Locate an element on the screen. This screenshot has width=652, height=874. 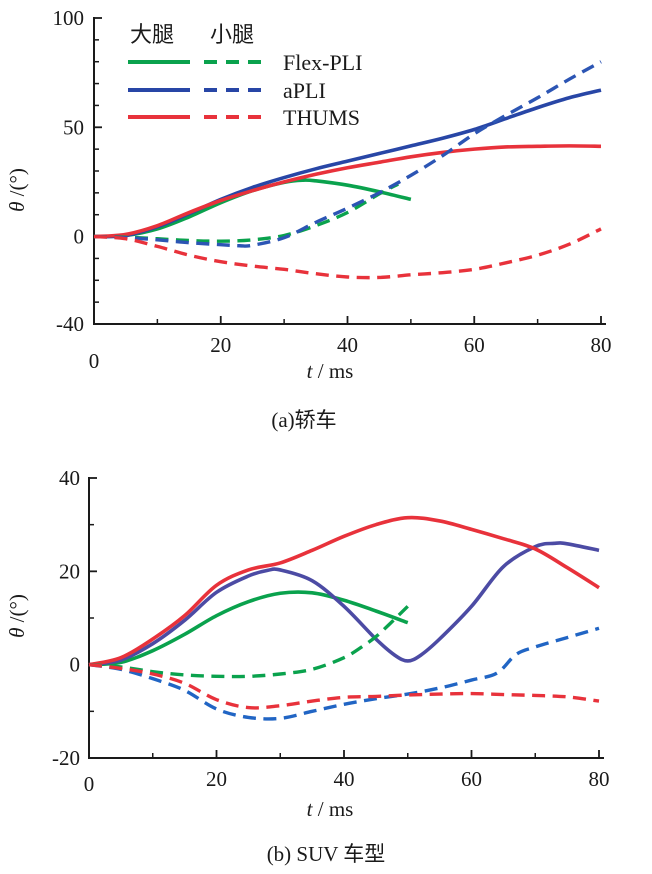
series-apli-shank is located at coordinates (344, 673).